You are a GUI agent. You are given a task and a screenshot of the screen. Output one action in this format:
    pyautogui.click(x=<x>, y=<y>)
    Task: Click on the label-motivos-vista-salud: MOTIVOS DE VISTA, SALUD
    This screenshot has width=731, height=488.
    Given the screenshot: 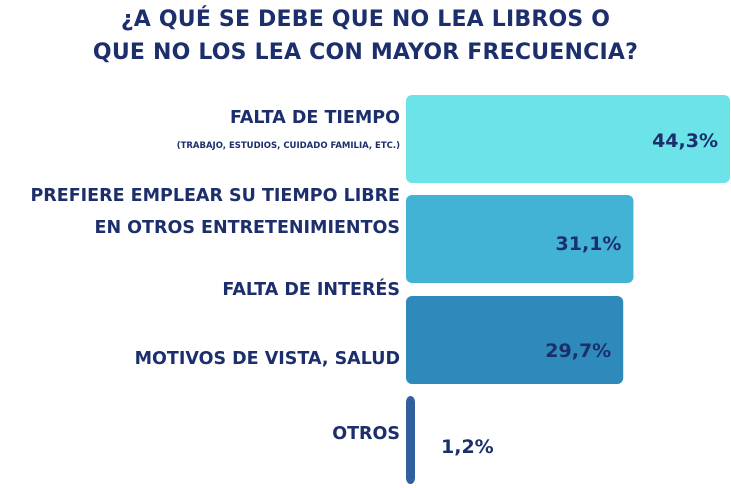 What is the action you would take?
    pyautogui.click(x=267, y=359)
    